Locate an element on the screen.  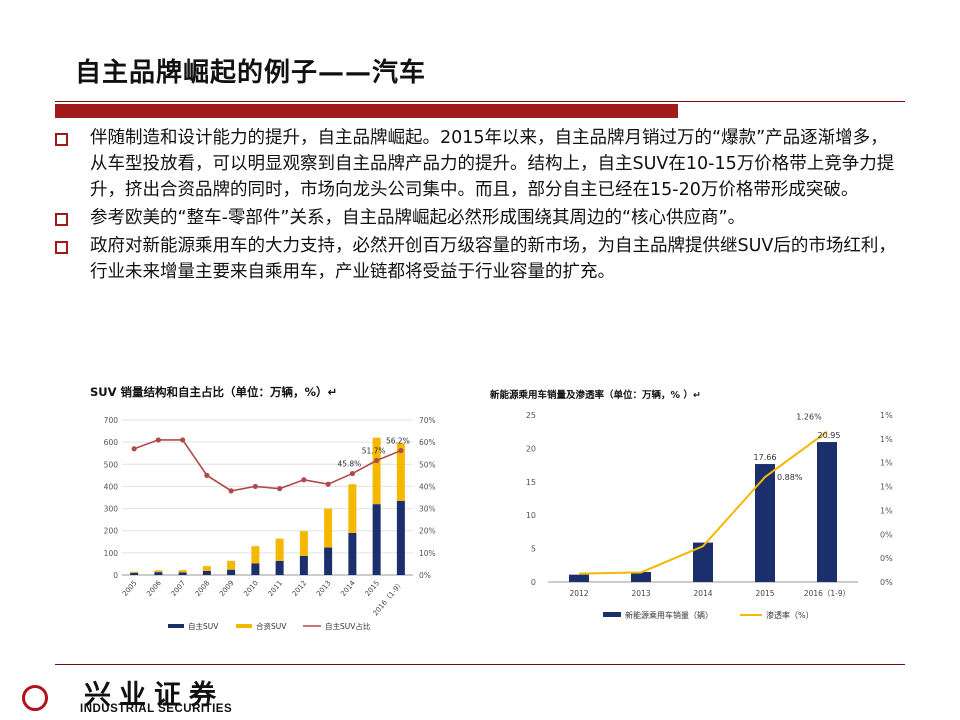
title-accent-bar is located at coordinates (366, 111).